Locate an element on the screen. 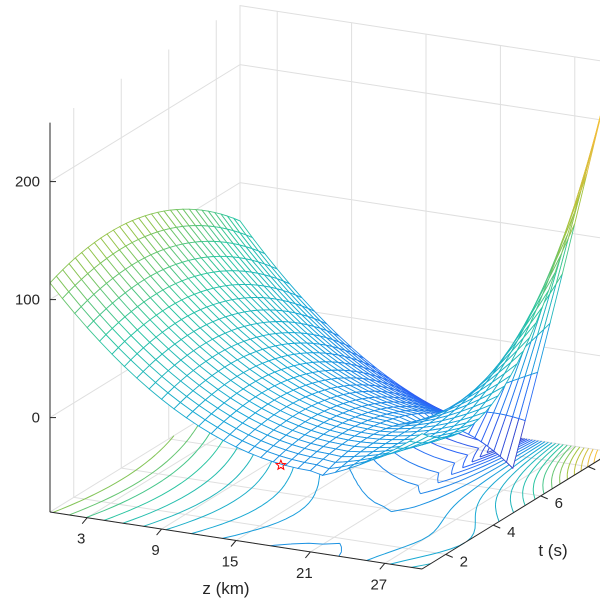  minimum-star-marker is located at coordinates (280, 464).